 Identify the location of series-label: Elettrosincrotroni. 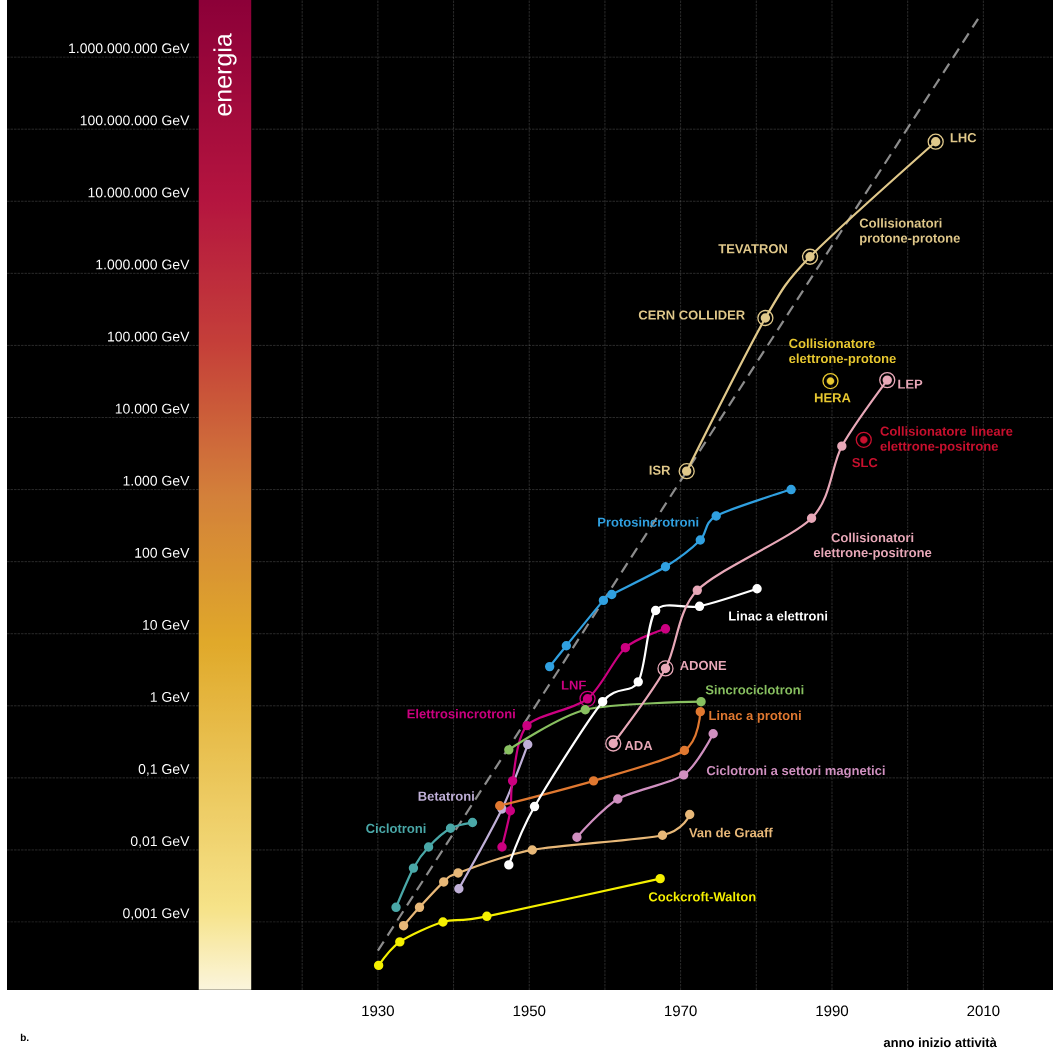
(461, 713).